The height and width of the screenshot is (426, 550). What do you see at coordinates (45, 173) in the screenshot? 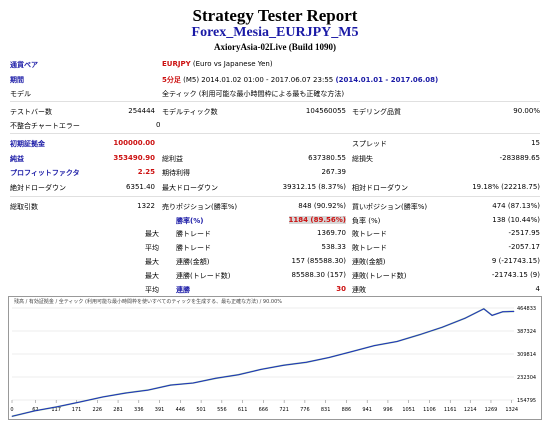
I see `profit-factor-label: プロフィットファクタ` at bounding box center [45, 173].